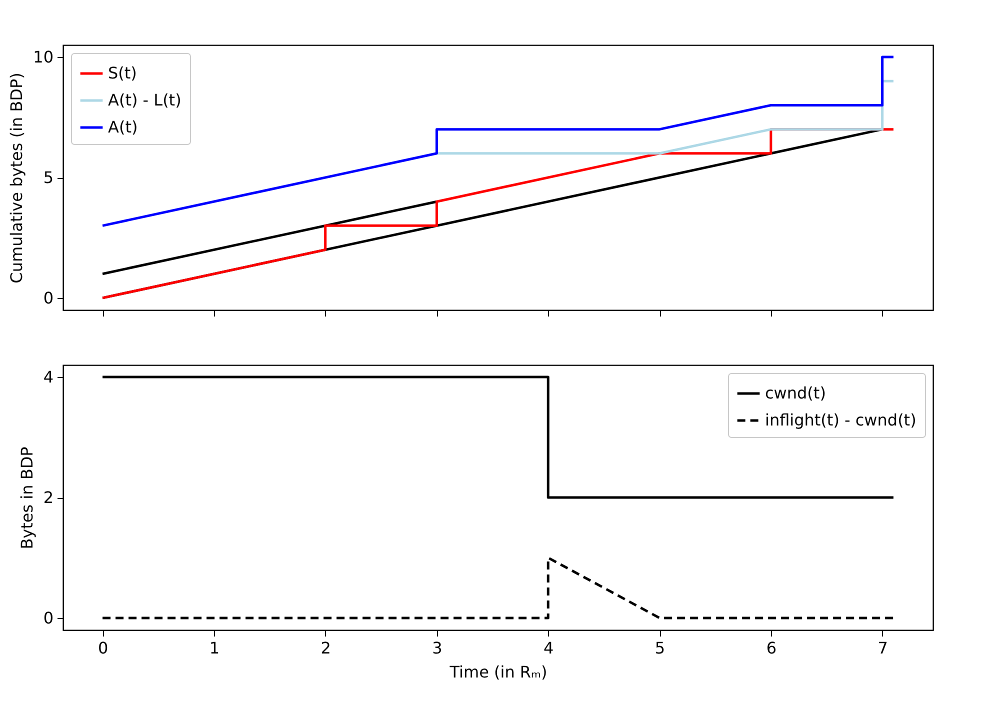 This screenshot has height=708, width=988. I want to click on y-axis-title: Cumulative bytes (in BDP), so click(16, 178).